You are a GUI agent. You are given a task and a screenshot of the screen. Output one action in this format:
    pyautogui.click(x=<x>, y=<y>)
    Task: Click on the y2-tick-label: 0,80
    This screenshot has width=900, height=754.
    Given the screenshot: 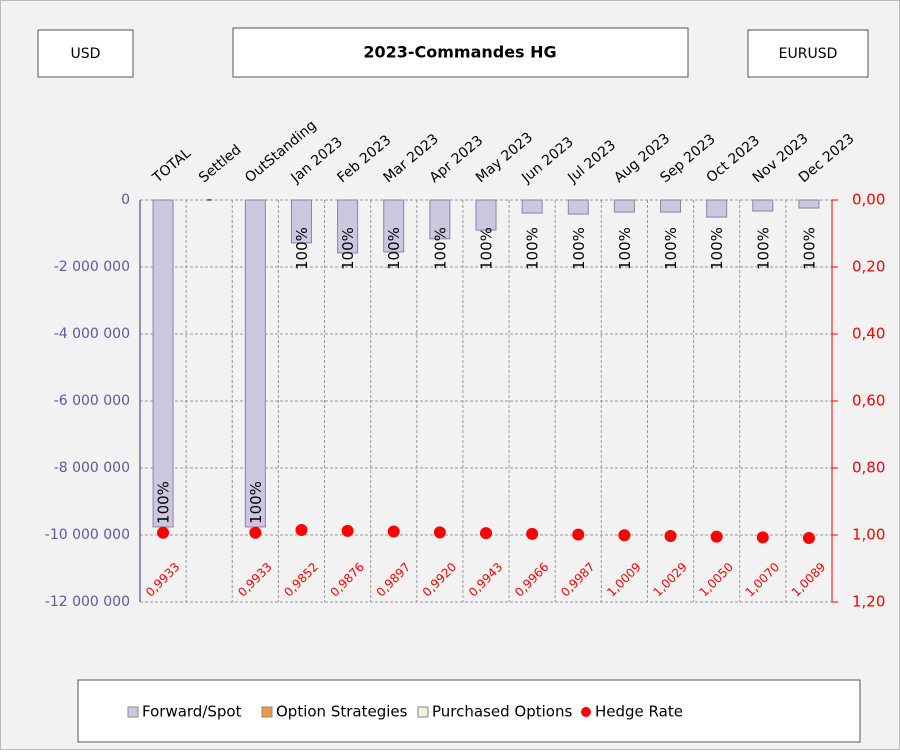 What is the action you would take?
    pyautogui.click(x=868, y=468)
    